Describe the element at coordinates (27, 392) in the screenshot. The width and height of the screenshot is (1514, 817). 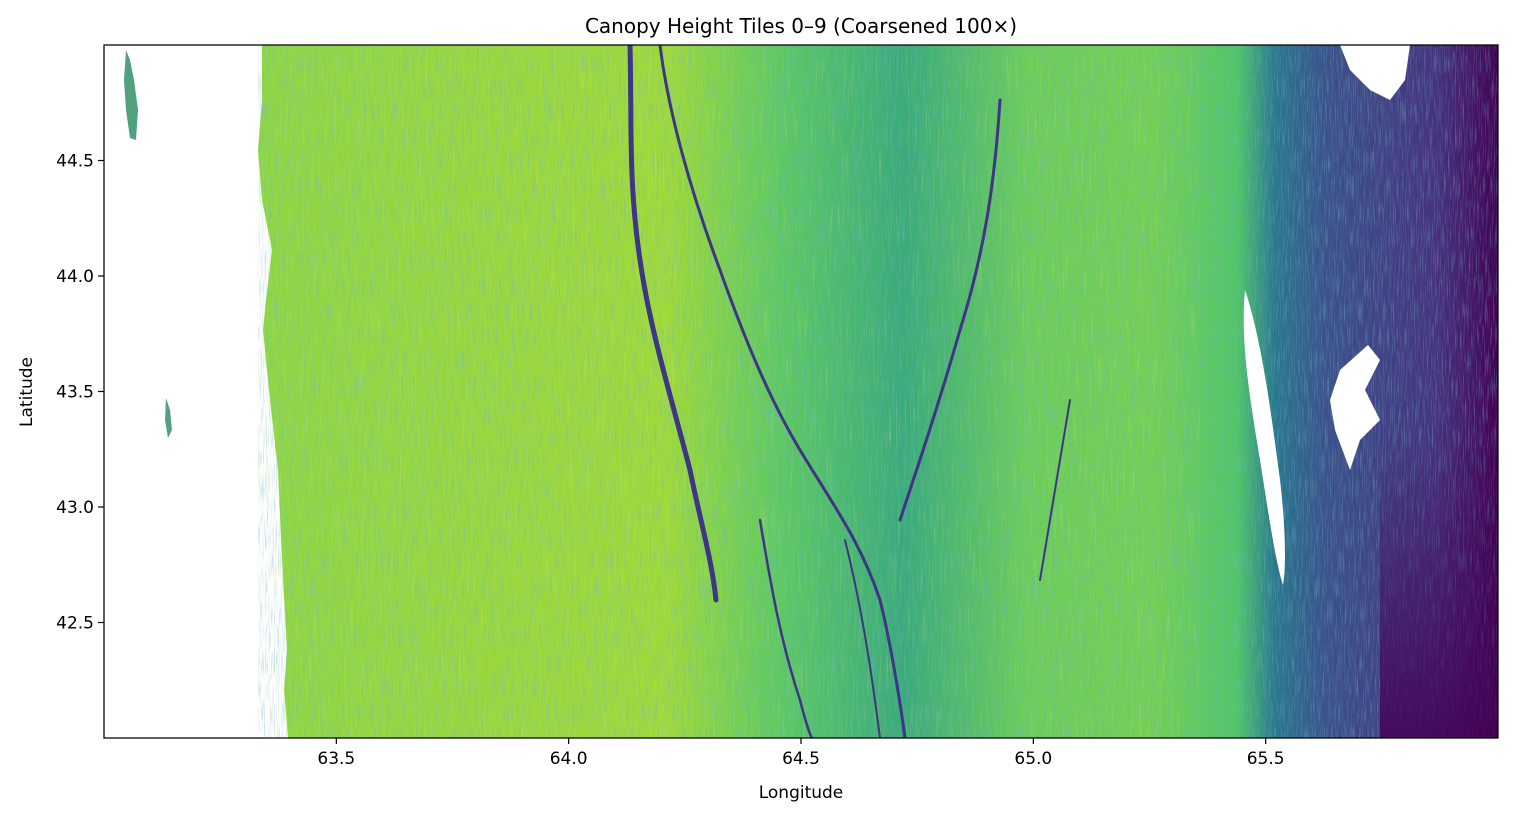
I see `y-axis-label: Latitude` at that location.